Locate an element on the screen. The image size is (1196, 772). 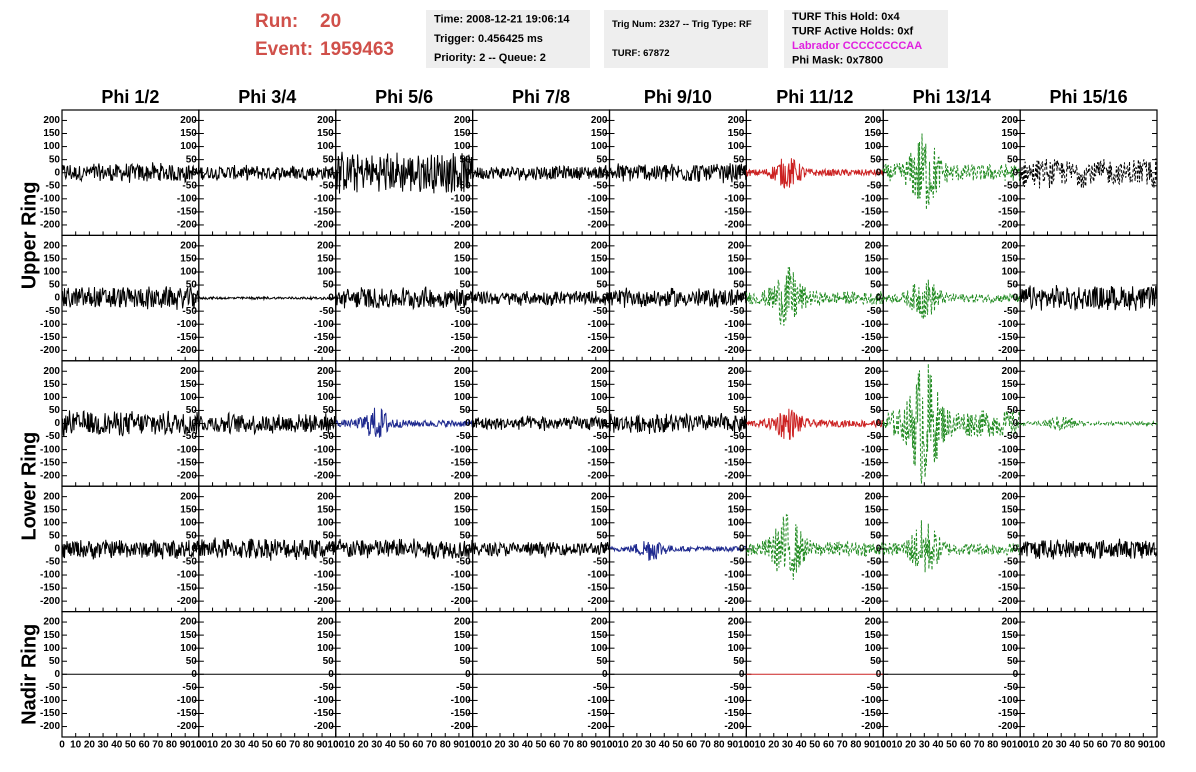
x-tick-label: 100 is located at coordinates (199, 745).